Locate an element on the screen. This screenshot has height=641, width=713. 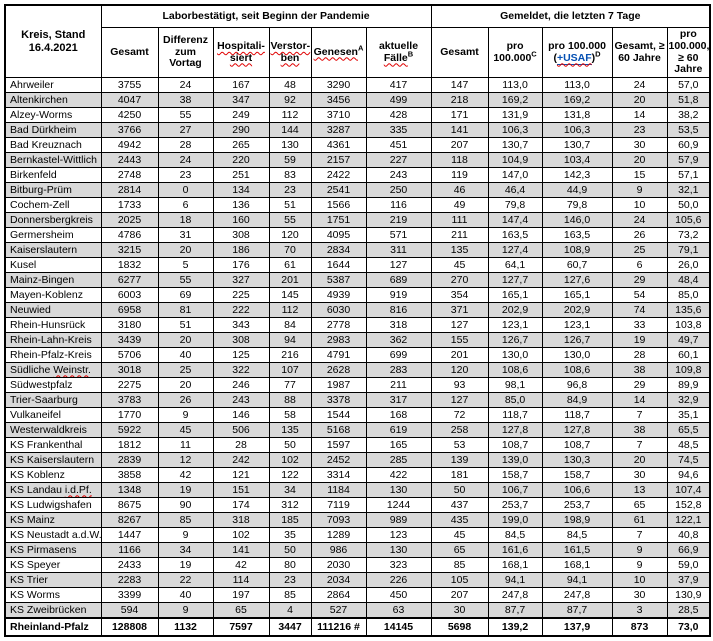
cell-gesamt-ab60: 61 is located at coordinates (639, 520).